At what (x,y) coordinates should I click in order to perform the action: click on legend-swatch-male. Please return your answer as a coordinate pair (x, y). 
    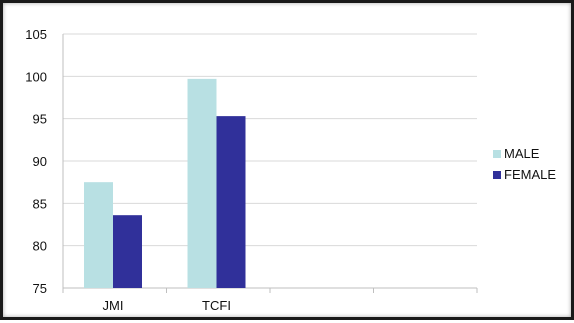
    Looking at the image, I should click on (497, 154).